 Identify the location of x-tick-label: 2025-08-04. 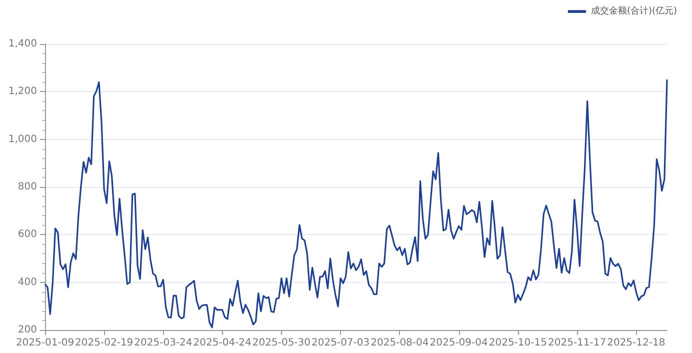
(399, 343).